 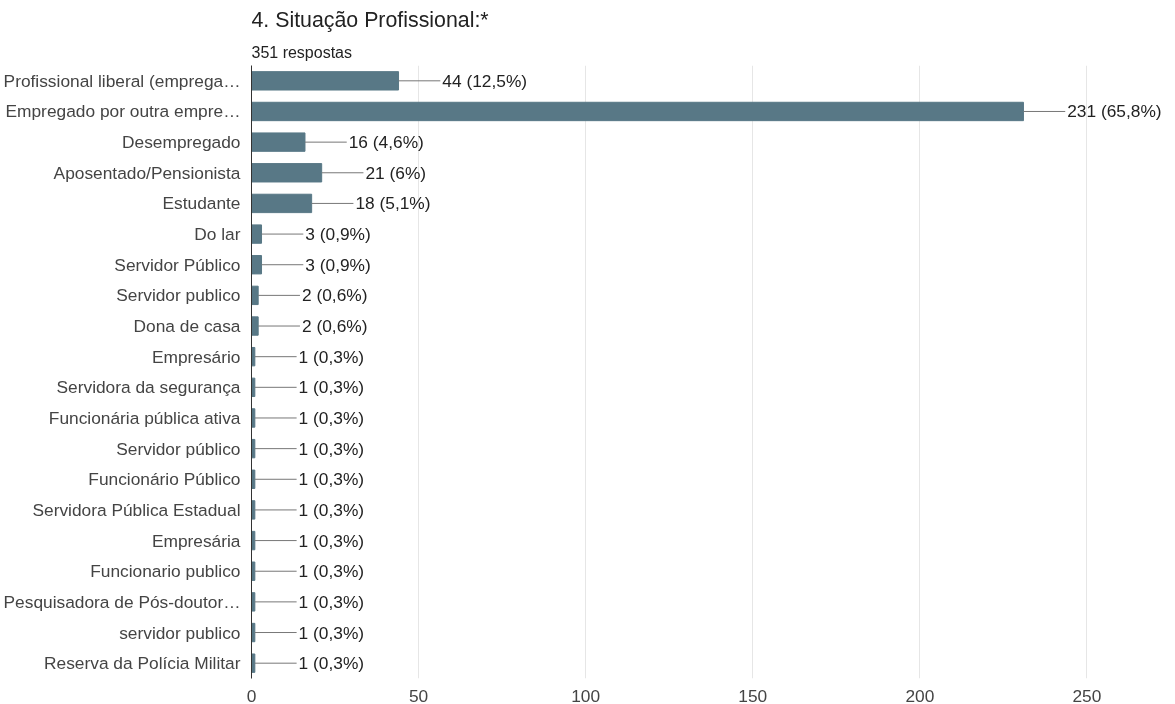 What do you see at coordinates (396, 172) in the screenshot?
I see `data-label: 21 (6%)` at bounding box center [396, 172].